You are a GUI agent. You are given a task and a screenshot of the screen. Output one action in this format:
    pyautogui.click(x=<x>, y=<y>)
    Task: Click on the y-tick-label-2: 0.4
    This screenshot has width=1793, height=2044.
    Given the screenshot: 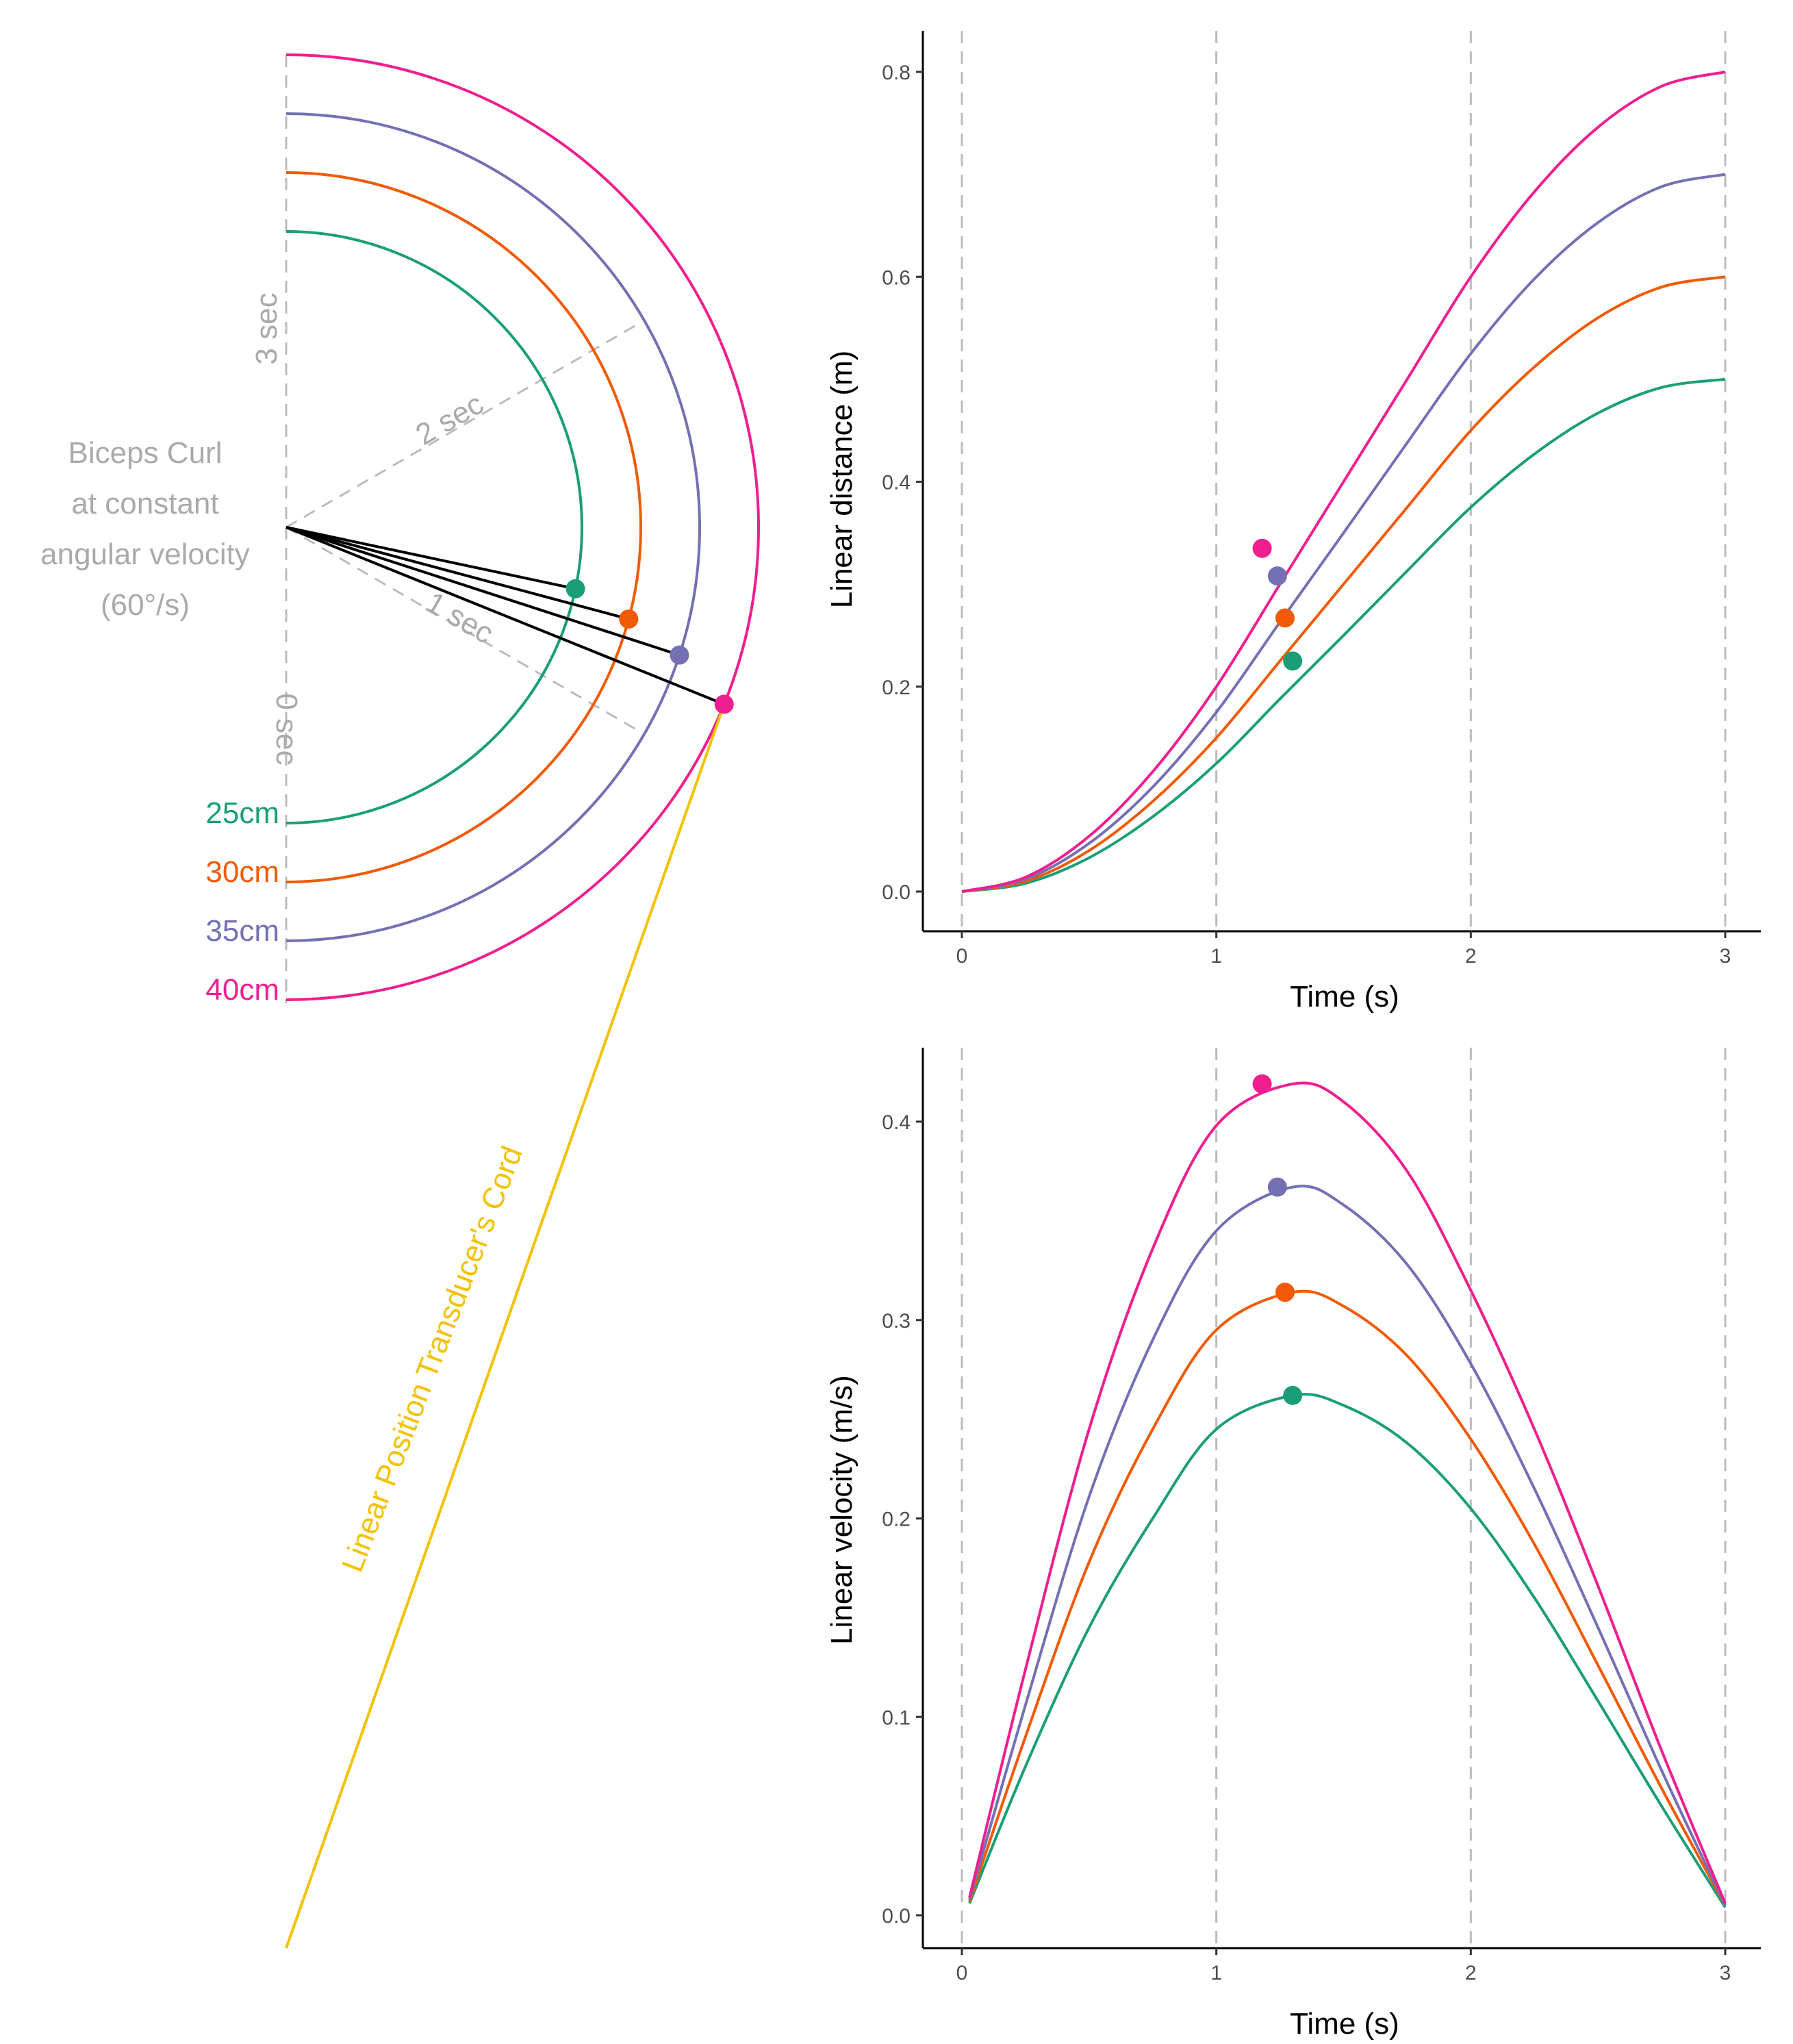 What is the action you would take?
    pyautogui.click(x=897, y=483)
    